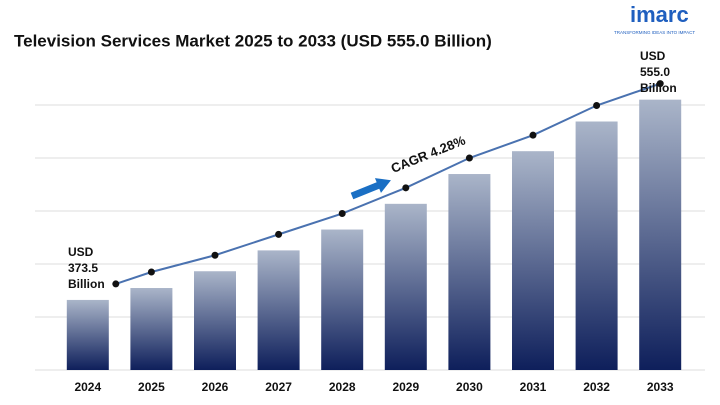 The width and height of the screenshot is (720, 405). What do you see at coordinates (87, 387) in the screenshot?
I see `x-tick-label: 2024` at bounding box center [87, 387].